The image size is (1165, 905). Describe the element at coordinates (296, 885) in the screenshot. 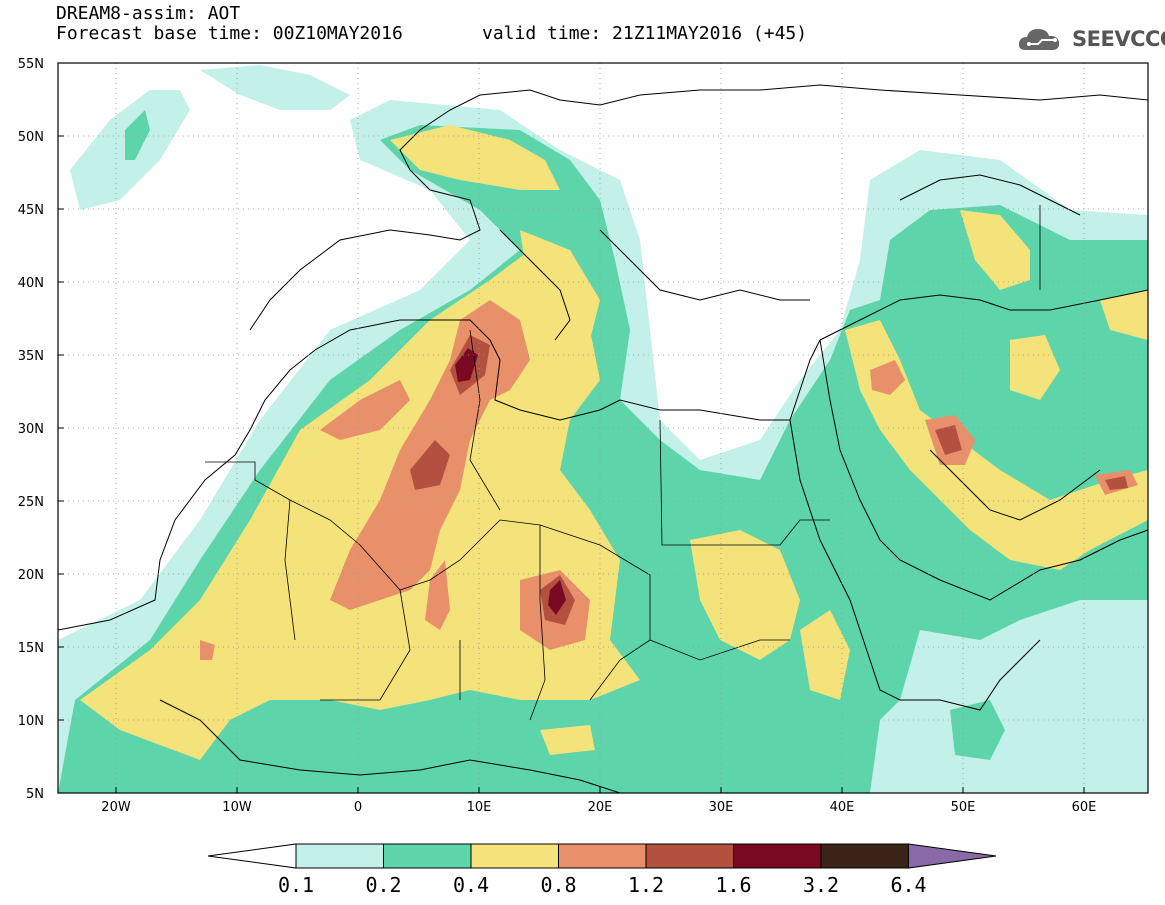

I see `colorbar-label: 0.1` at that location.